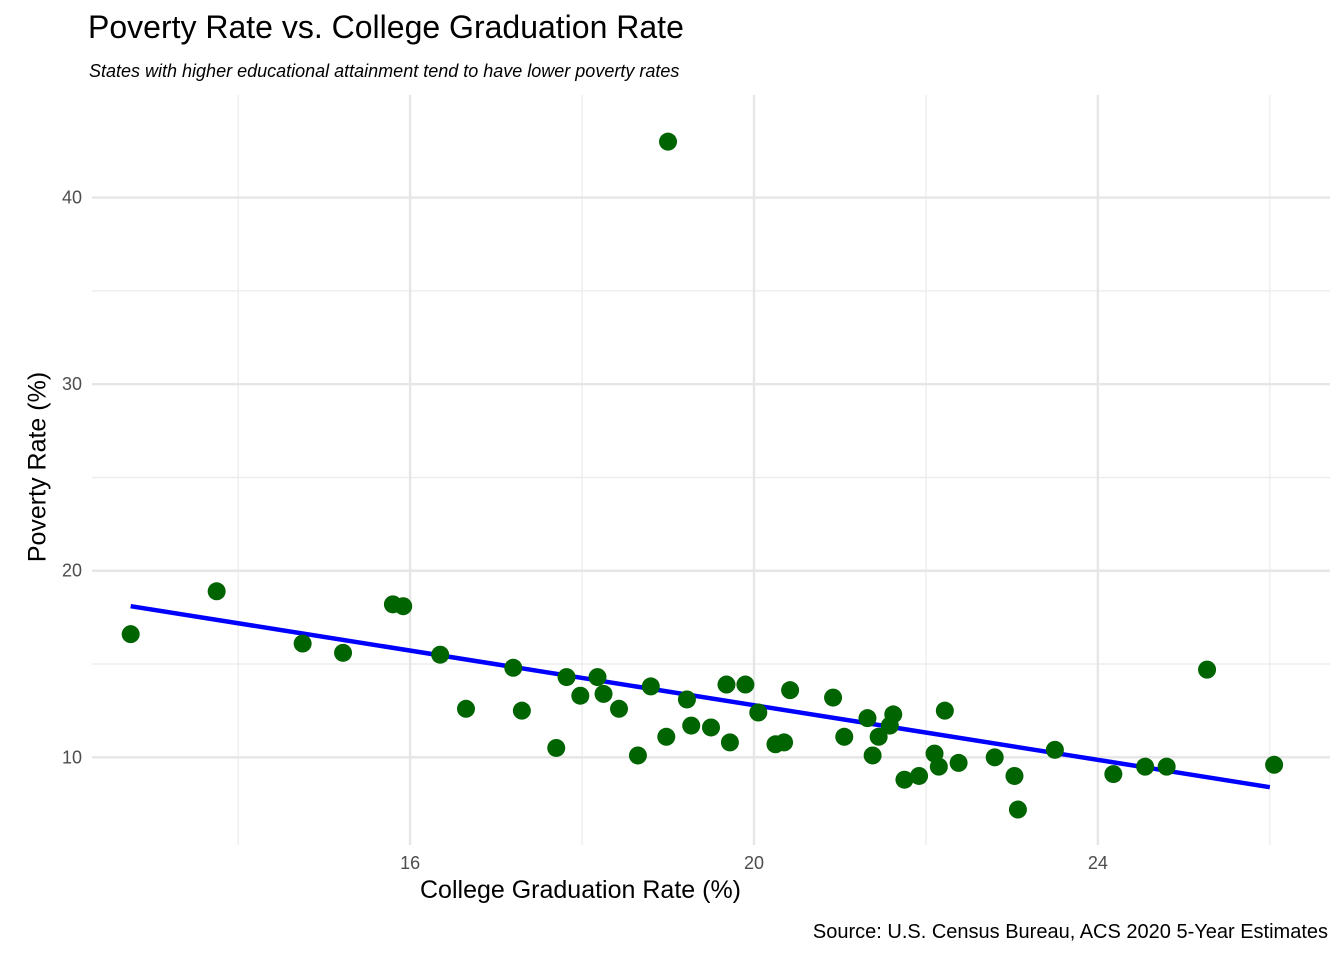  What do you see at coordinates (72, 757) in the screenshot?
I see `y-tick-label: 10` at bounding box center [72, 757].